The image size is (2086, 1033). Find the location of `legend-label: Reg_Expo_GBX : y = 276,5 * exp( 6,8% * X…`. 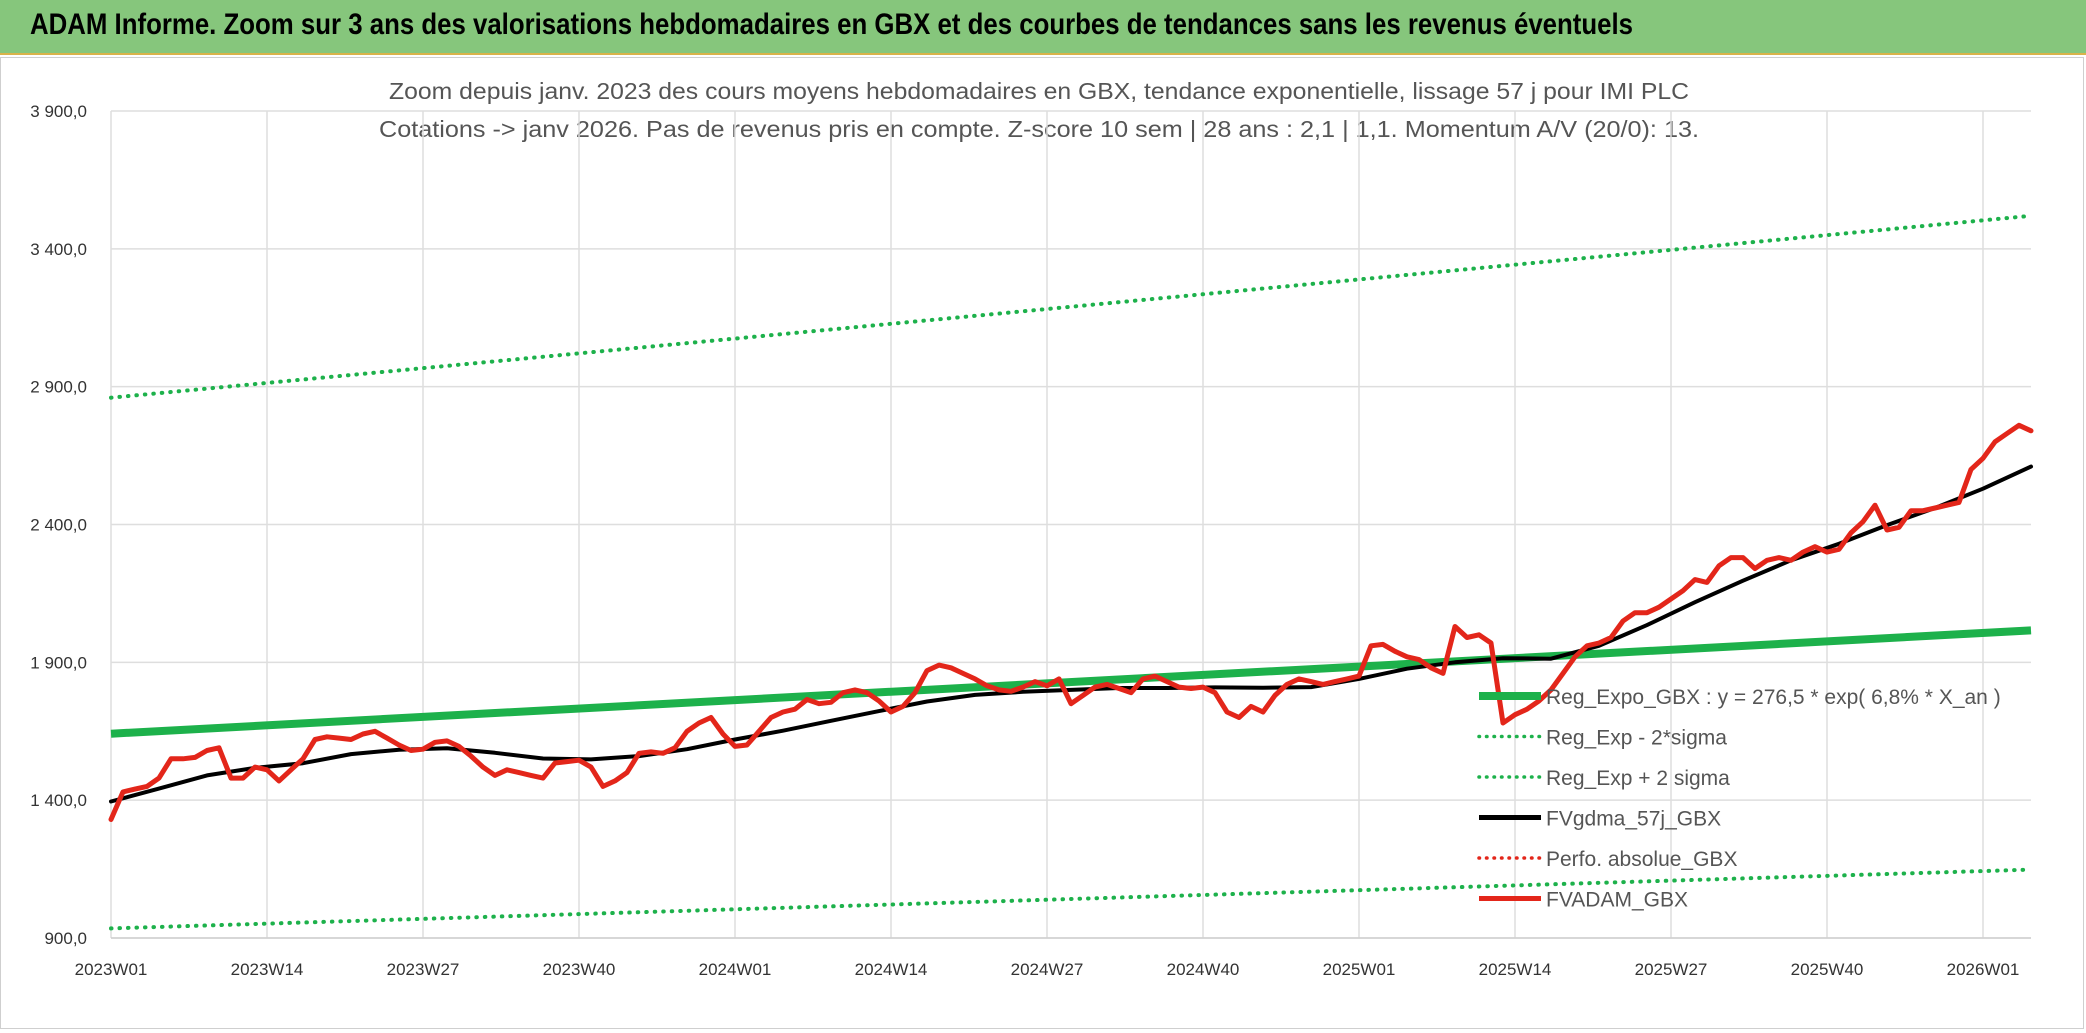

legend-label: Reg_Expo_GBX : y = 276,5 * exp( 6,8% * X… is located at coordinates (1773, 697).